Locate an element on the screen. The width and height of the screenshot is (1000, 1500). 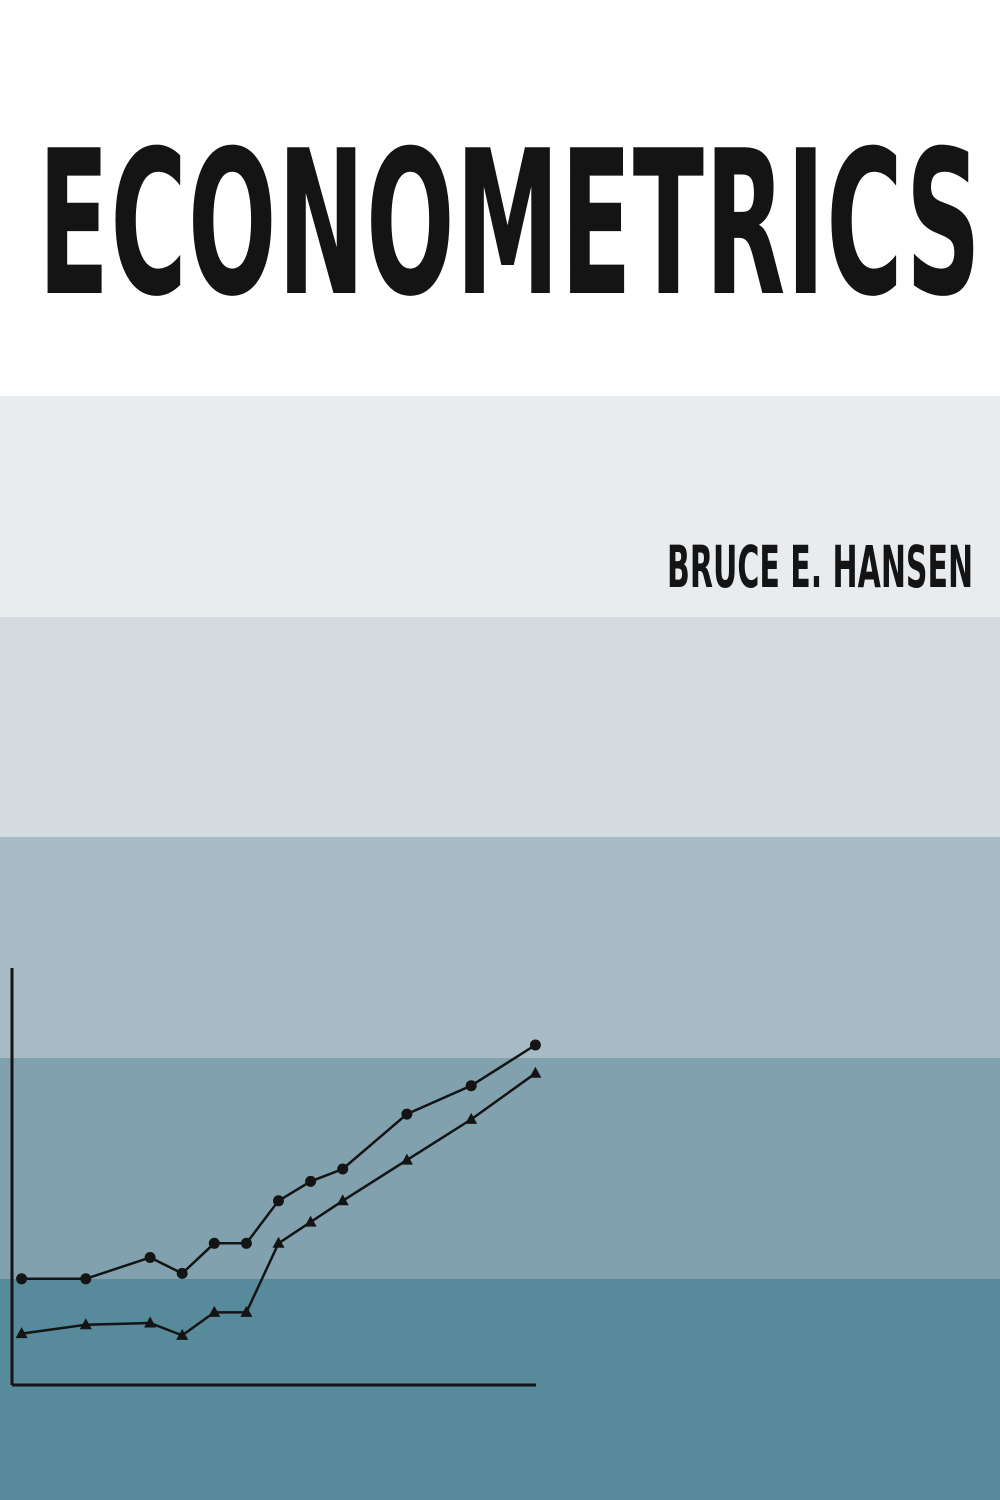
book-title: ECONOMETRICS is located at coordinates (510, 224).